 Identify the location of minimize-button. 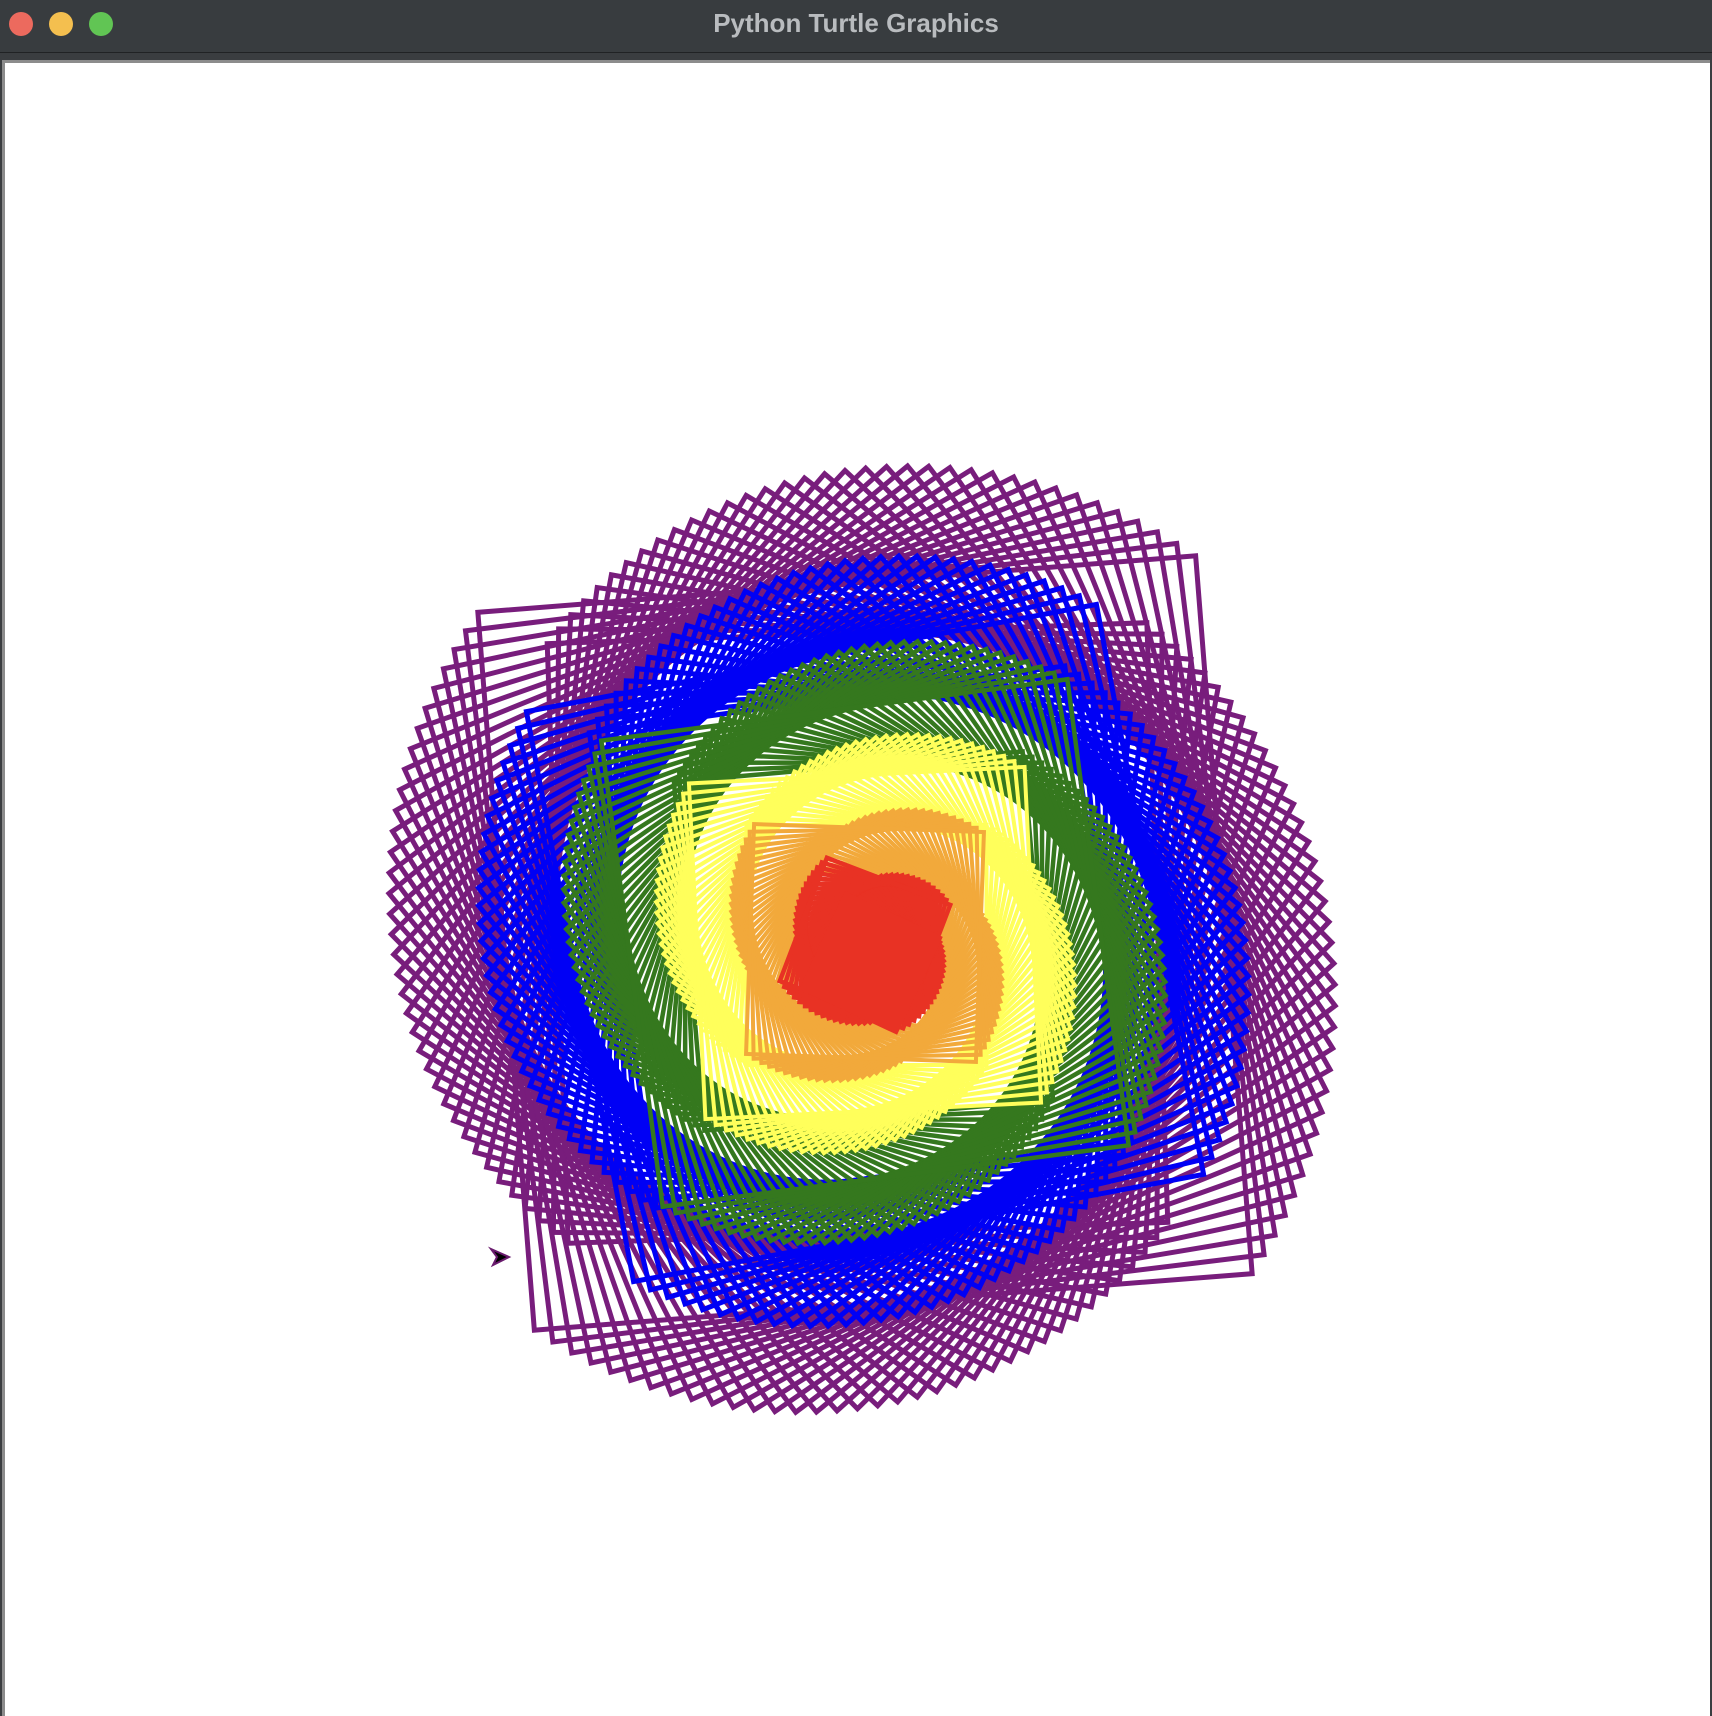
(61, 24).